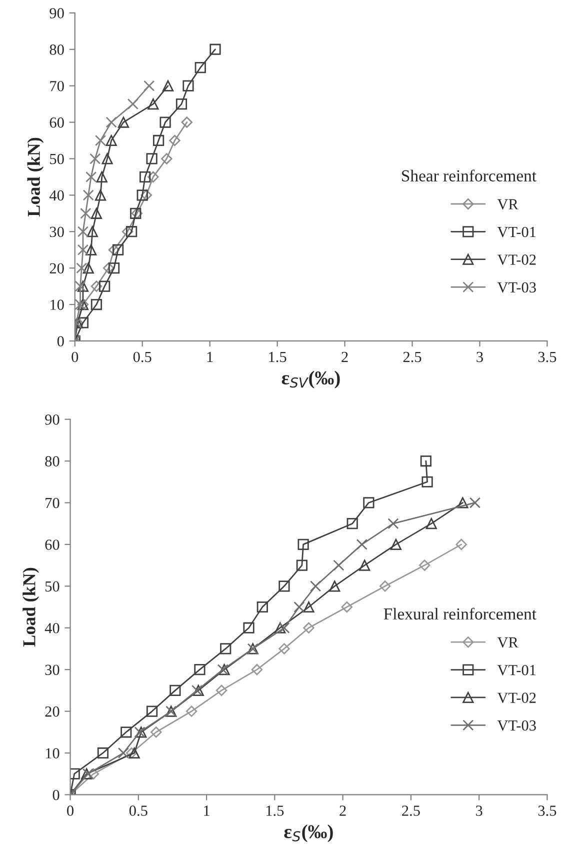 Image resolution: width=576 pixels, height=861 pixels. What do you see at coordinates (308, 833) in the screenshot?
I see `x-axis-title: ε$_{S}$(‰)` at bounding box center [308, 833].